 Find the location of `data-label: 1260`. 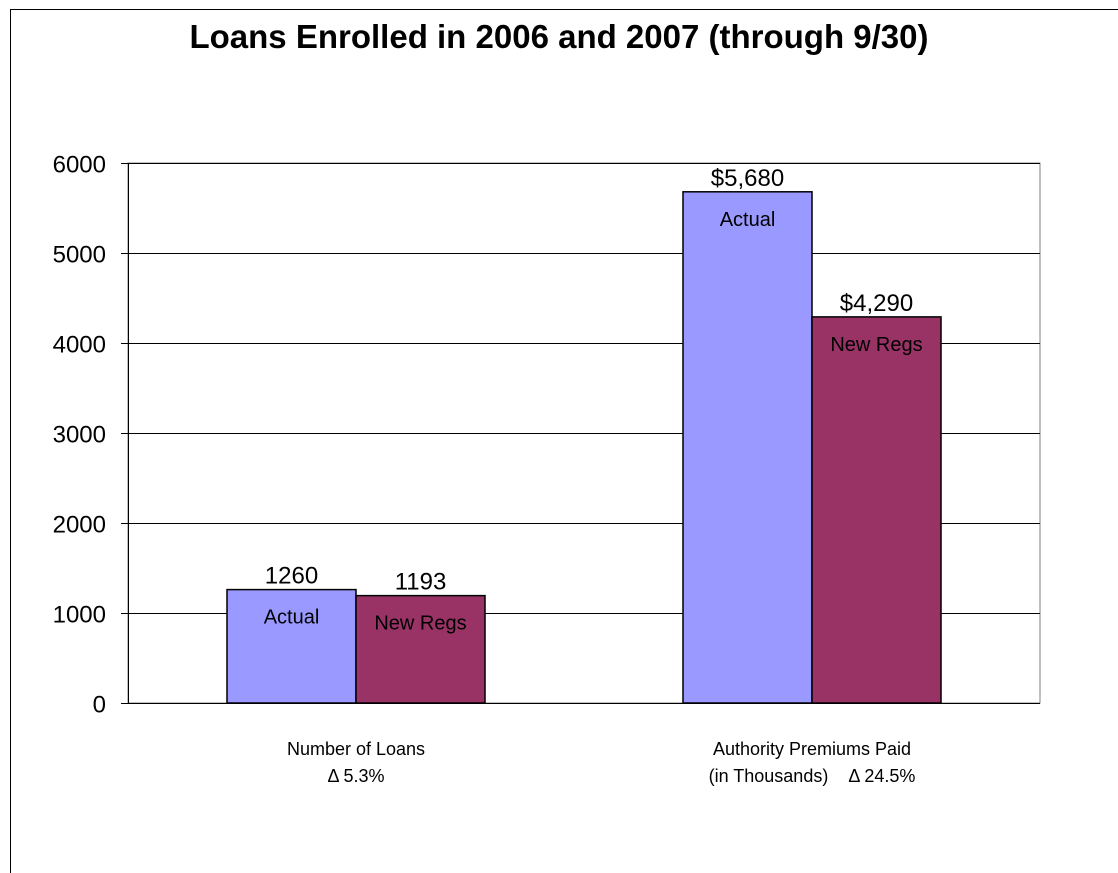

data-label: 1260 is located at coordinates (291, 576).